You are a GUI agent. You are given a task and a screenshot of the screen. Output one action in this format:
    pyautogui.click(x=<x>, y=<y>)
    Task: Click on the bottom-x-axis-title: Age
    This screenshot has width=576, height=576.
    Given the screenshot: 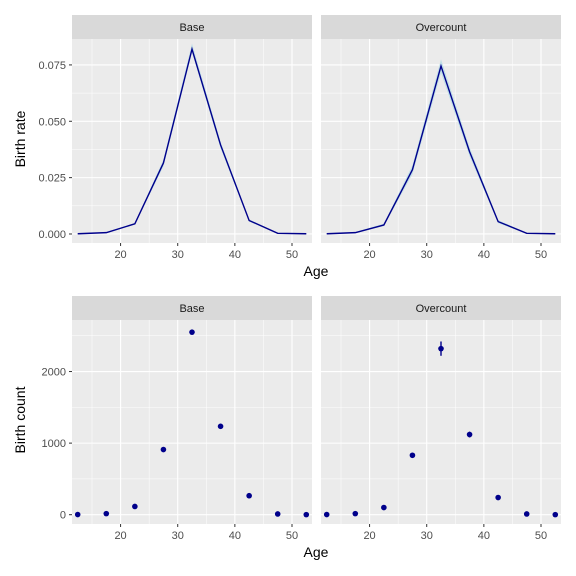 What is the action you would take?
    pyautogui.click(x=316, y=552)
    